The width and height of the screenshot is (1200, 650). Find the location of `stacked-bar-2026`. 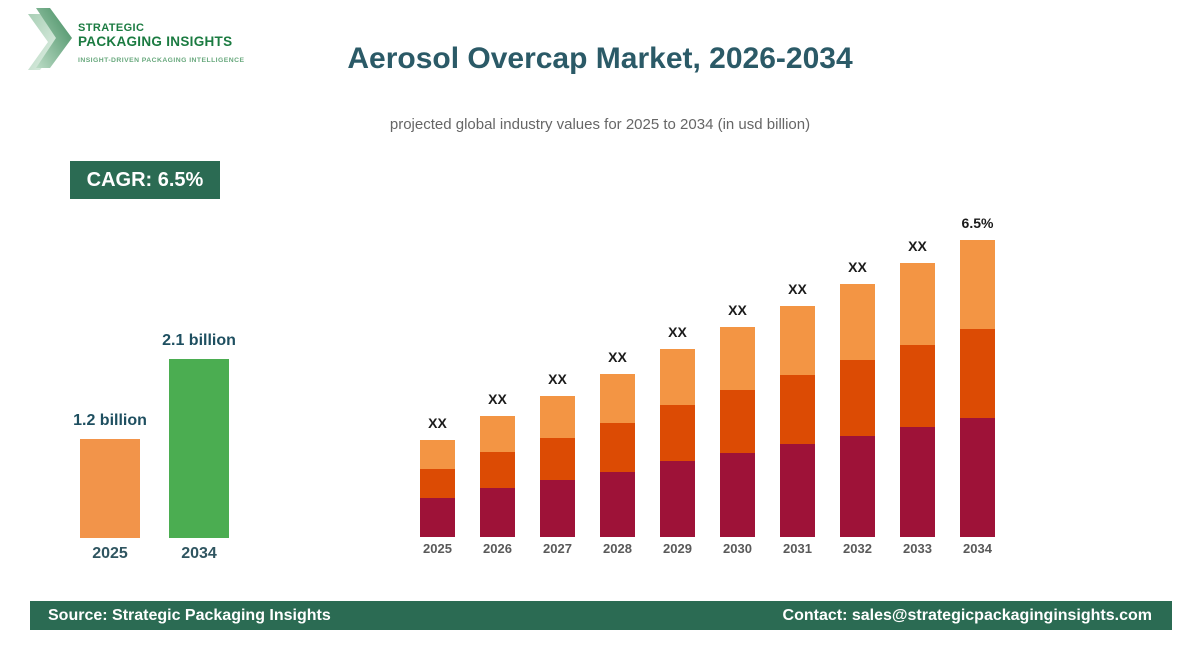

stacked-bar-2026 is located at coordinates (497, 476).